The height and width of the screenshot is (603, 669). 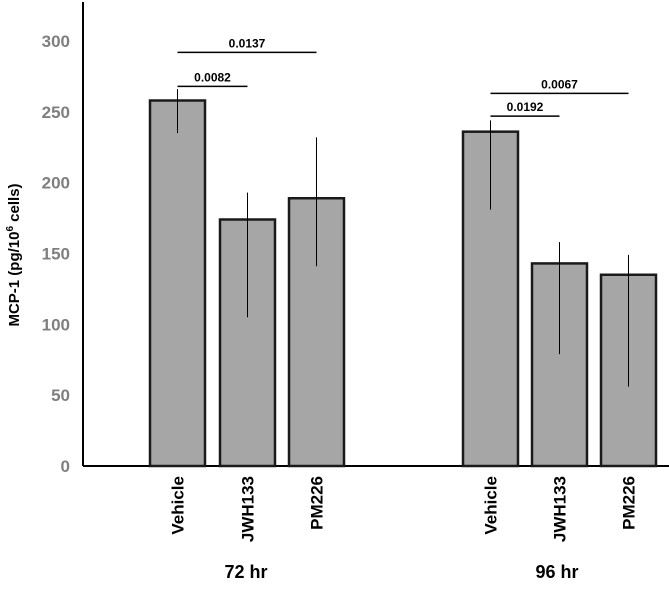 What do you see at coordinates (56, 112) in the screenshot?
I see `y-tick-label: 250` at bounding box center [56, 112].